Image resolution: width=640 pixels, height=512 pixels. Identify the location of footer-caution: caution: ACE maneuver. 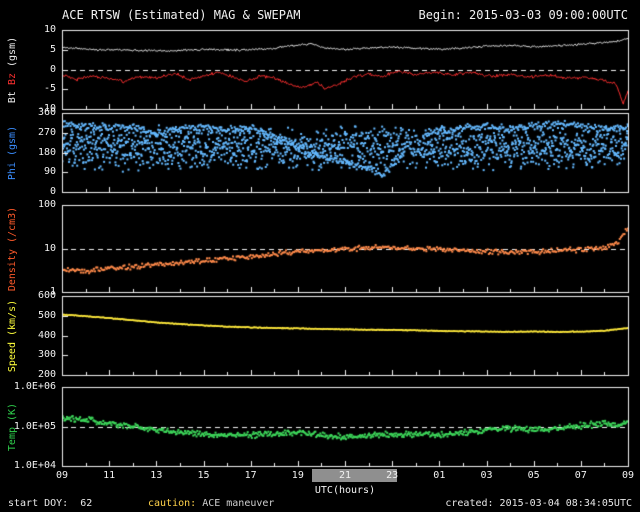
(211, 503).